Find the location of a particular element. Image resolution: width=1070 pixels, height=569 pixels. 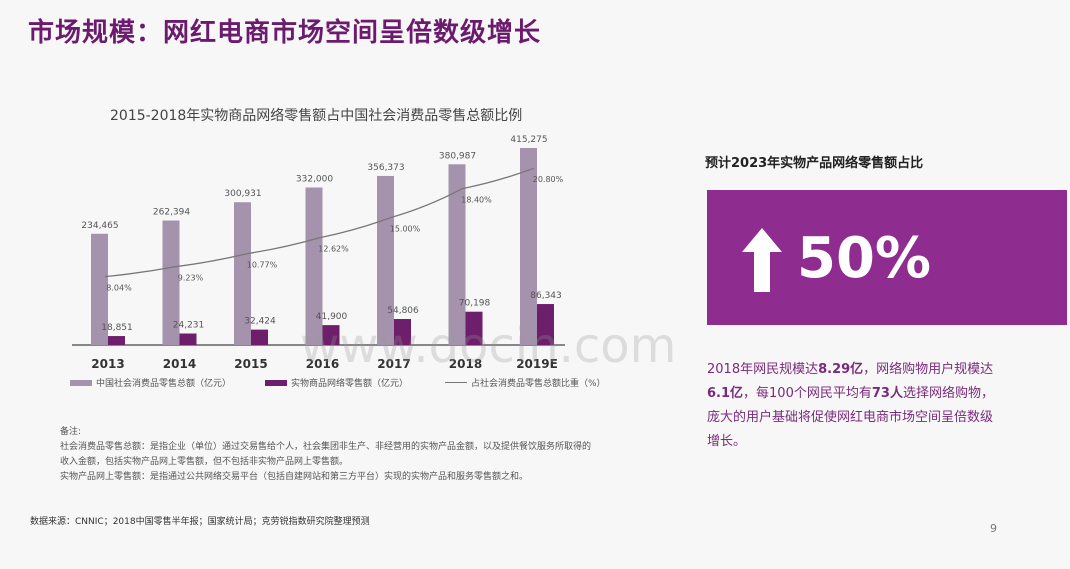

legend-online: 实物商品网络零售额（亿元） is located at coordinates (336, 382).